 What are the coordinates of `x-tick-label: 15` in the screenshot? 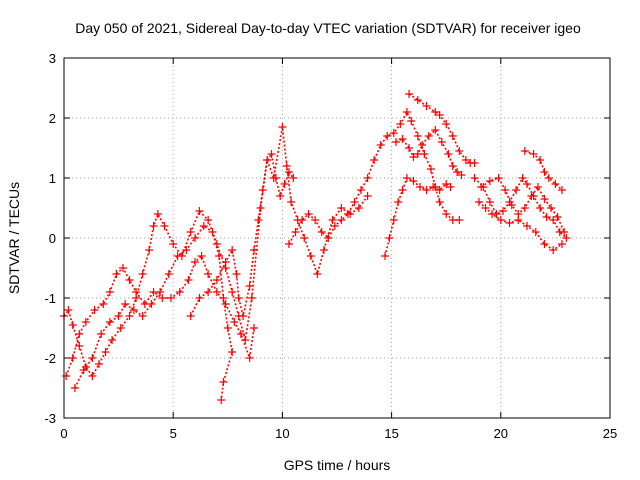 It's located at (391, 433).